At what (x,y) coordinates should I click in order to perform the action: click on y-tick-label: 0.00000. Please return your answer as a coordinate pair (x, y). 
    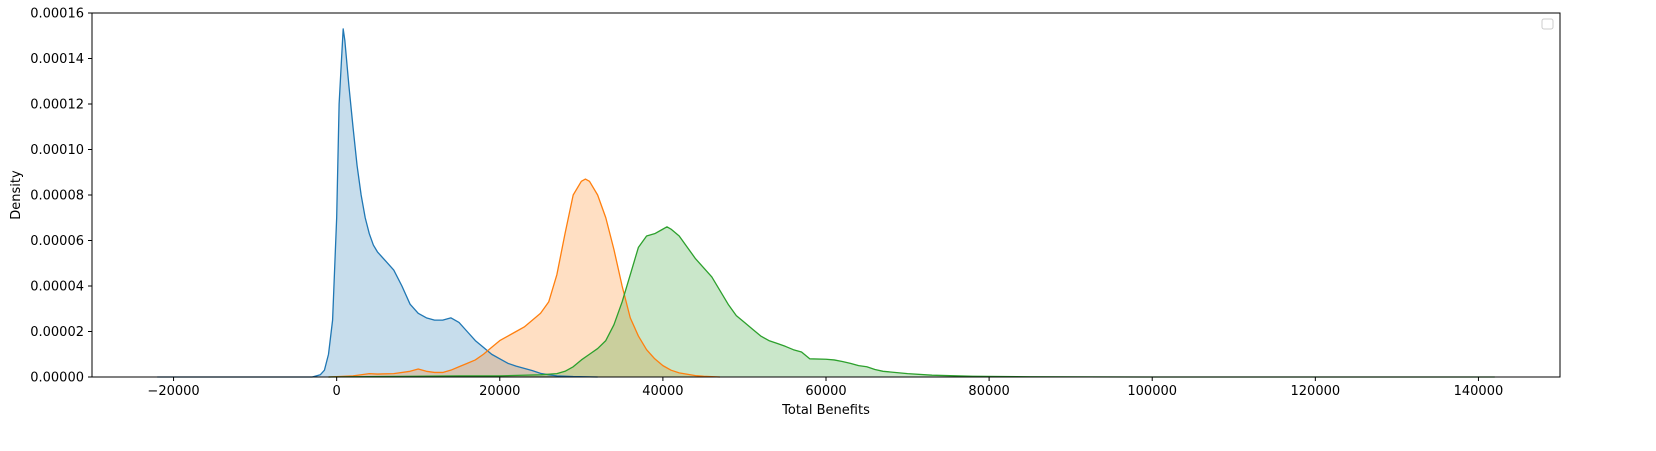
    Looking at the image, I should click on (57, 378).